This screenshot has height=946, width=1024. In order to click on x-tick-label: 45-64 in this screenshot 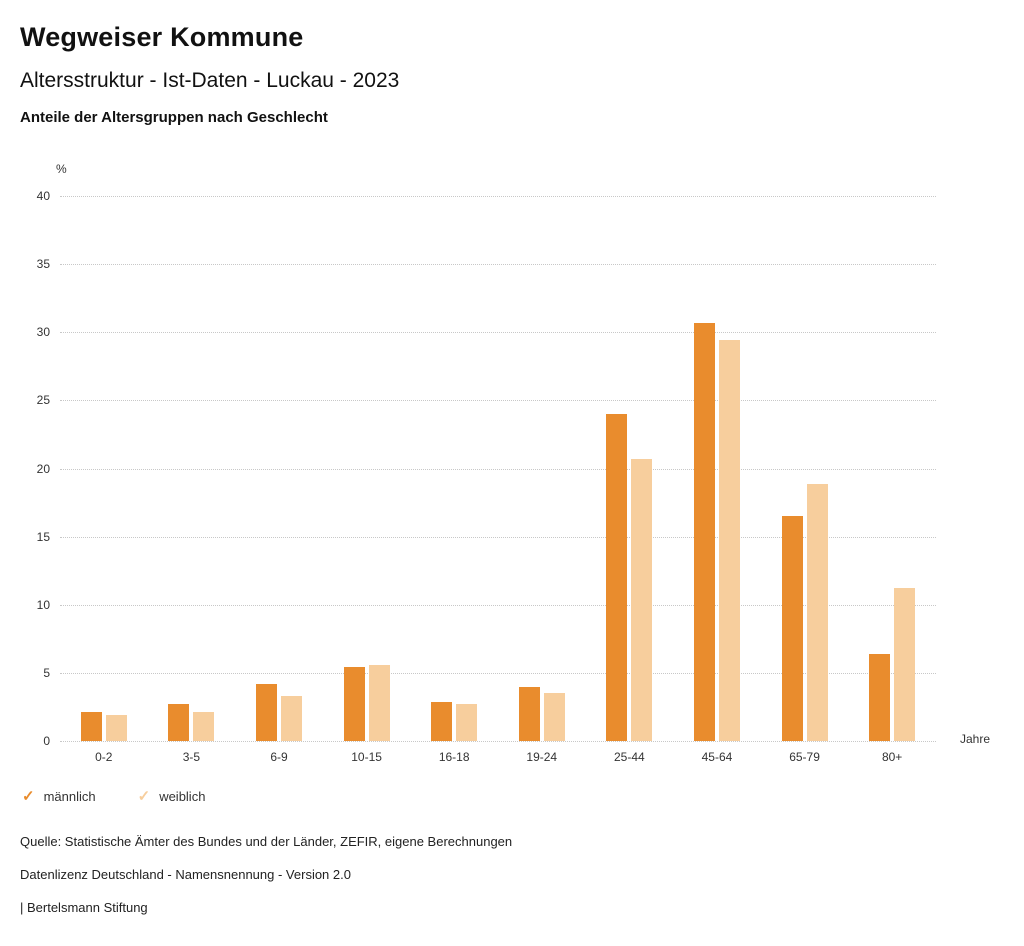, I will do `click(717, 757)`.